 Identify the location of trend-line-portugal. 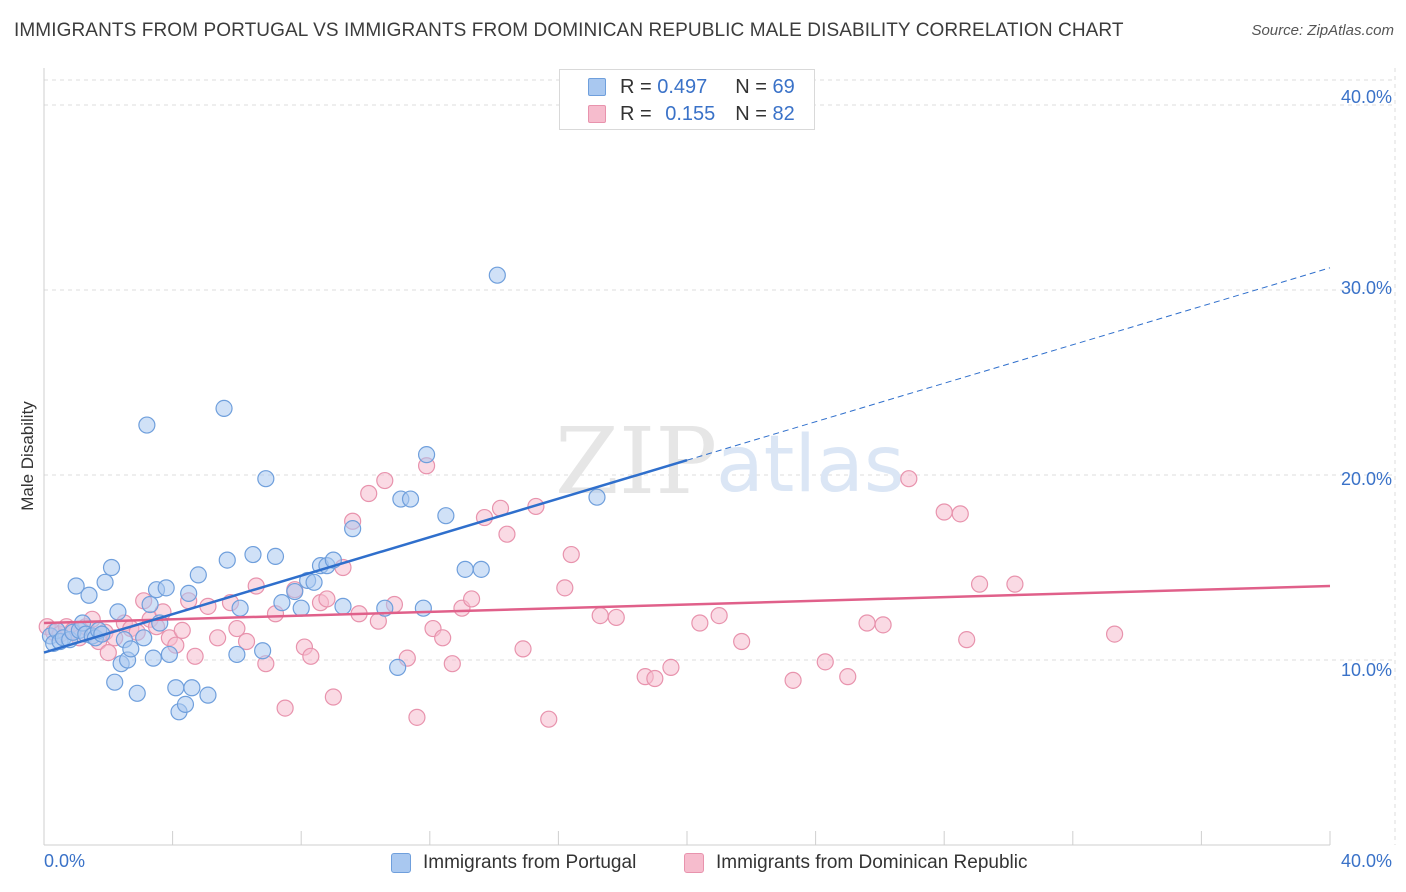
(365, 556).